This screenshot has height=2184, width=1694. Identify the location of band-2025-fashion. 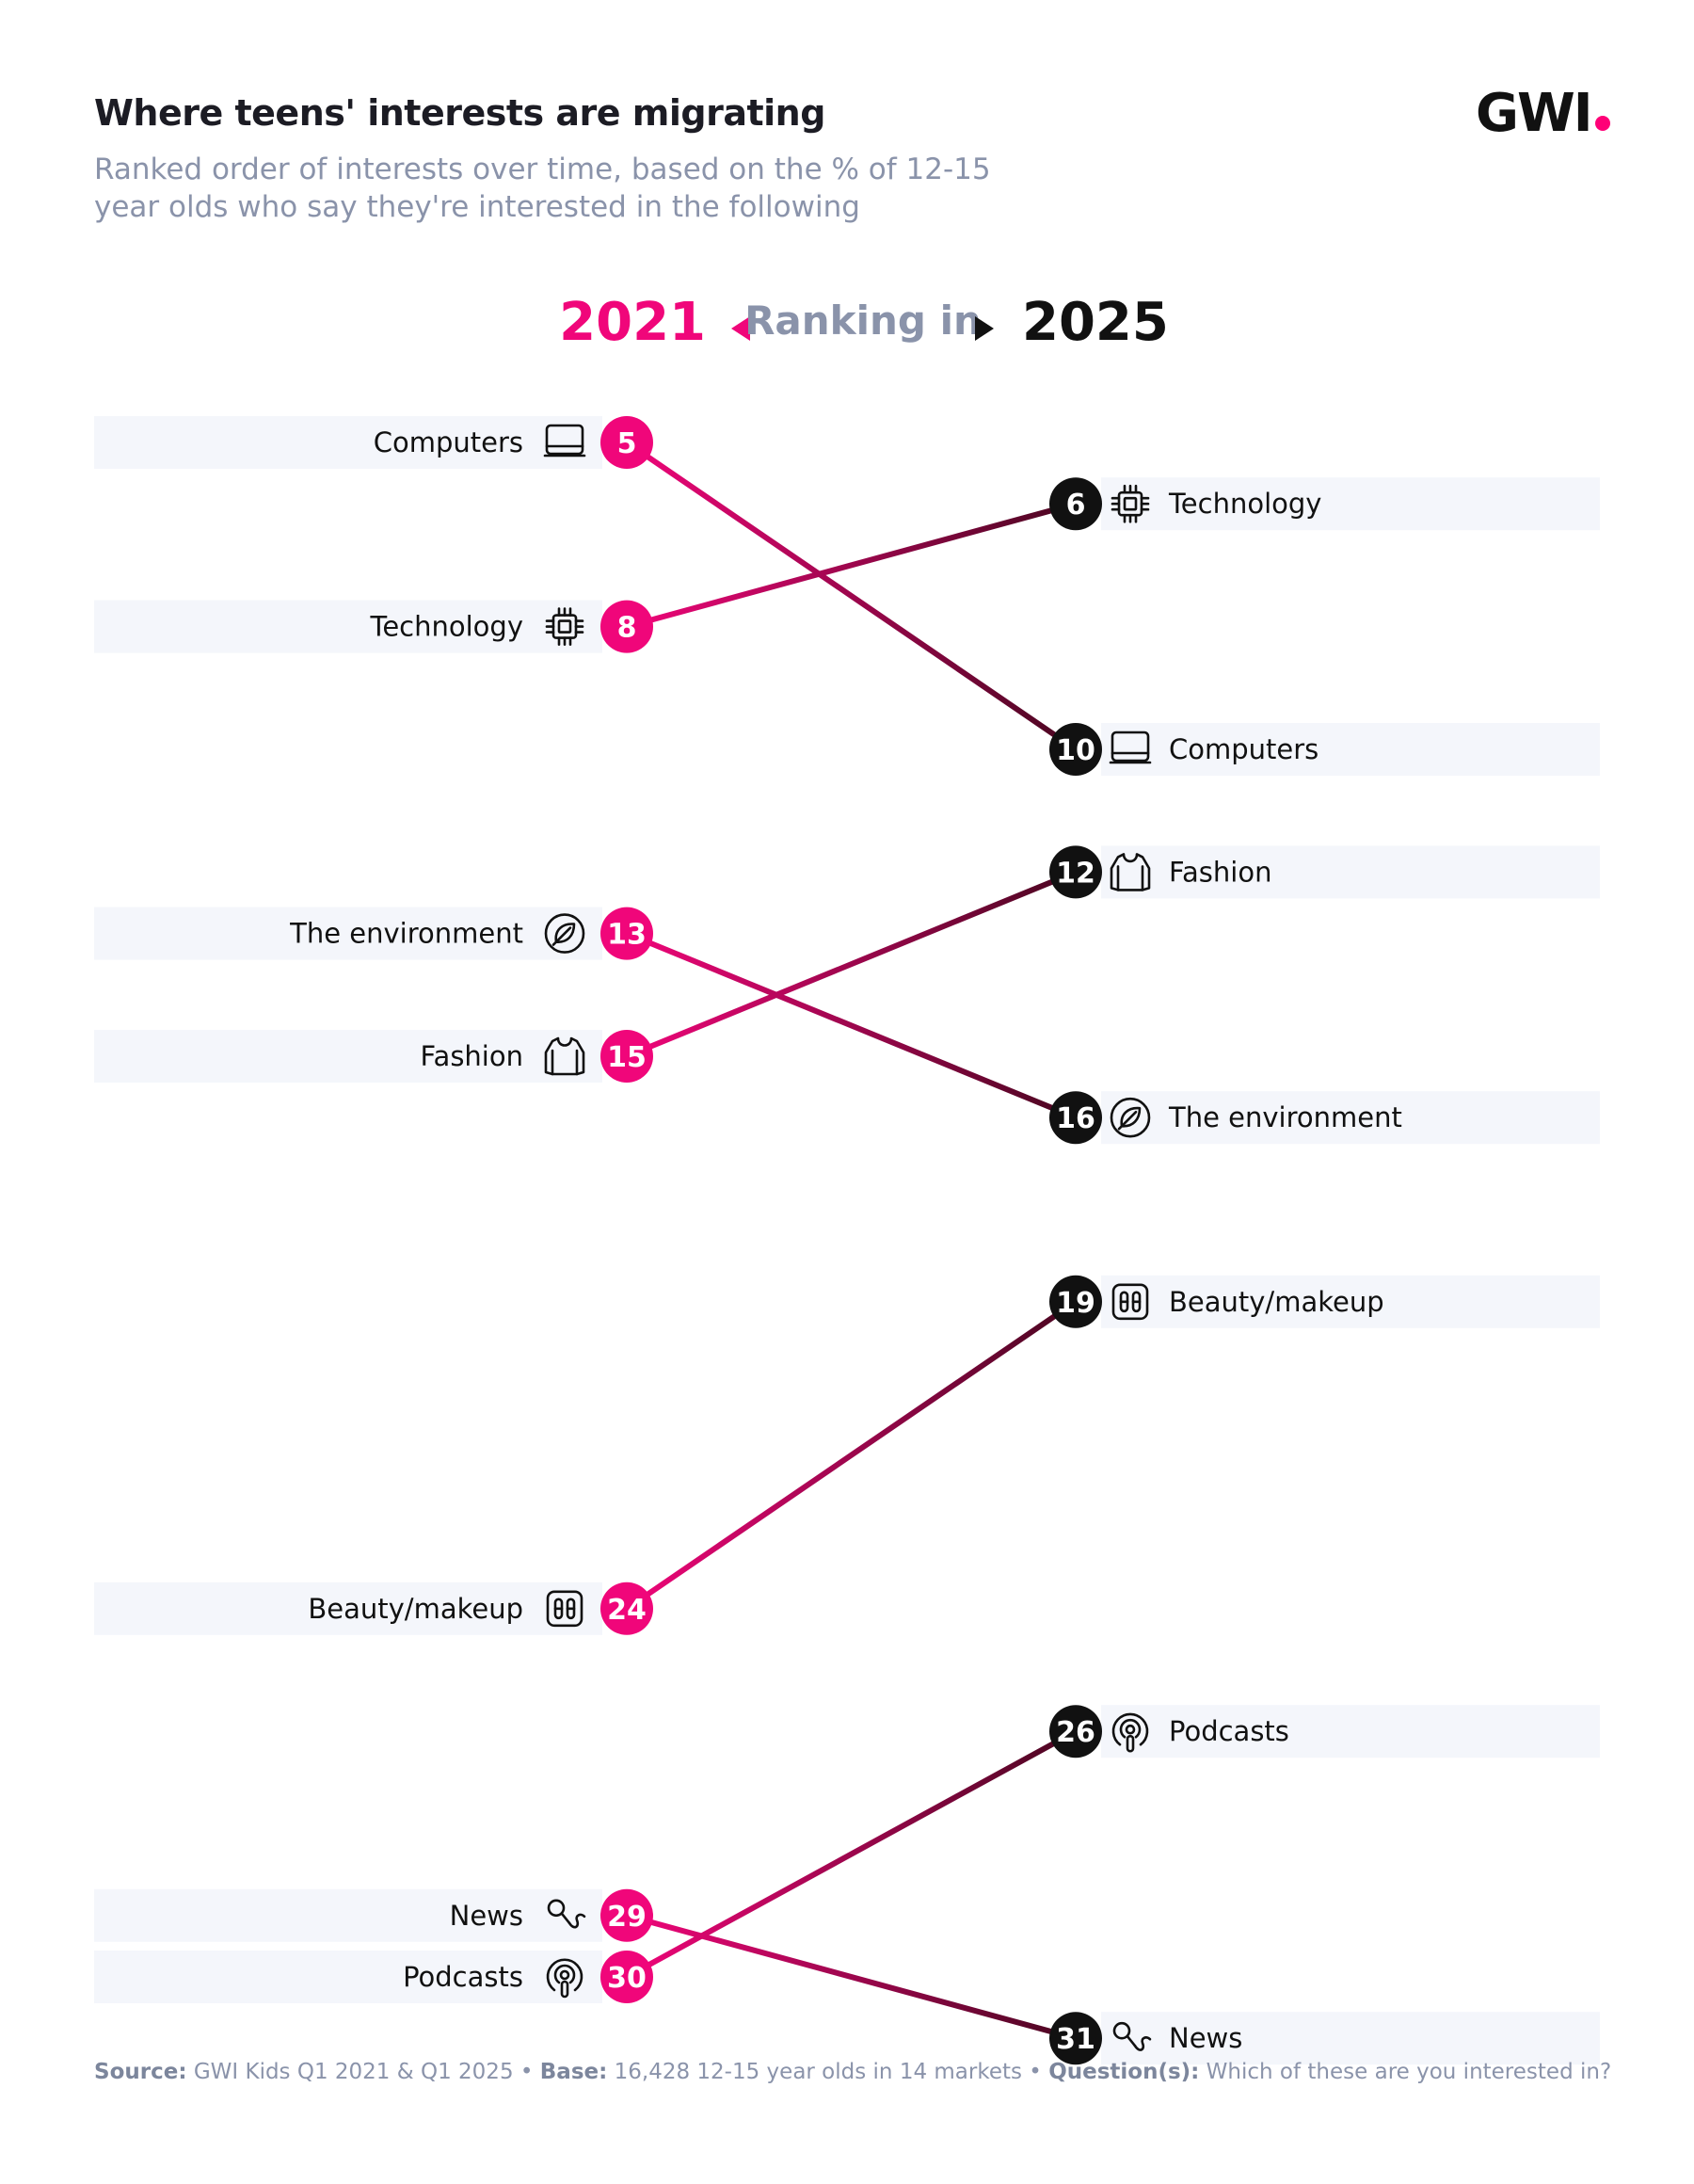
(1350, 872).